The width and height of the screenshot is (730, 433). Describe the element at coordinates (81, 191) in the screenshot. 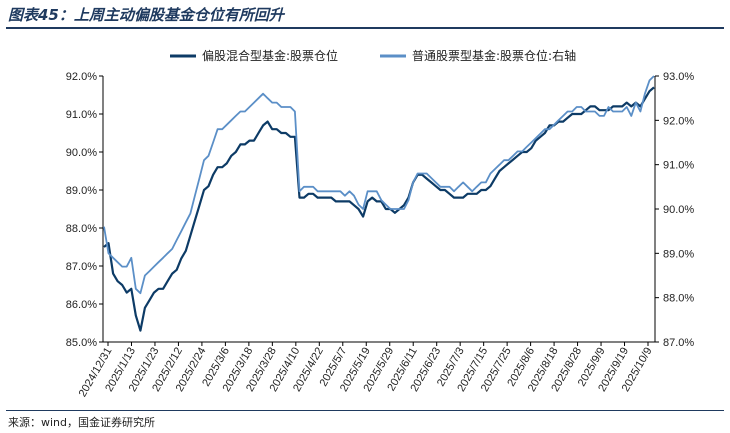

I see `left-axis-tick-label: 89.0%` at that location.